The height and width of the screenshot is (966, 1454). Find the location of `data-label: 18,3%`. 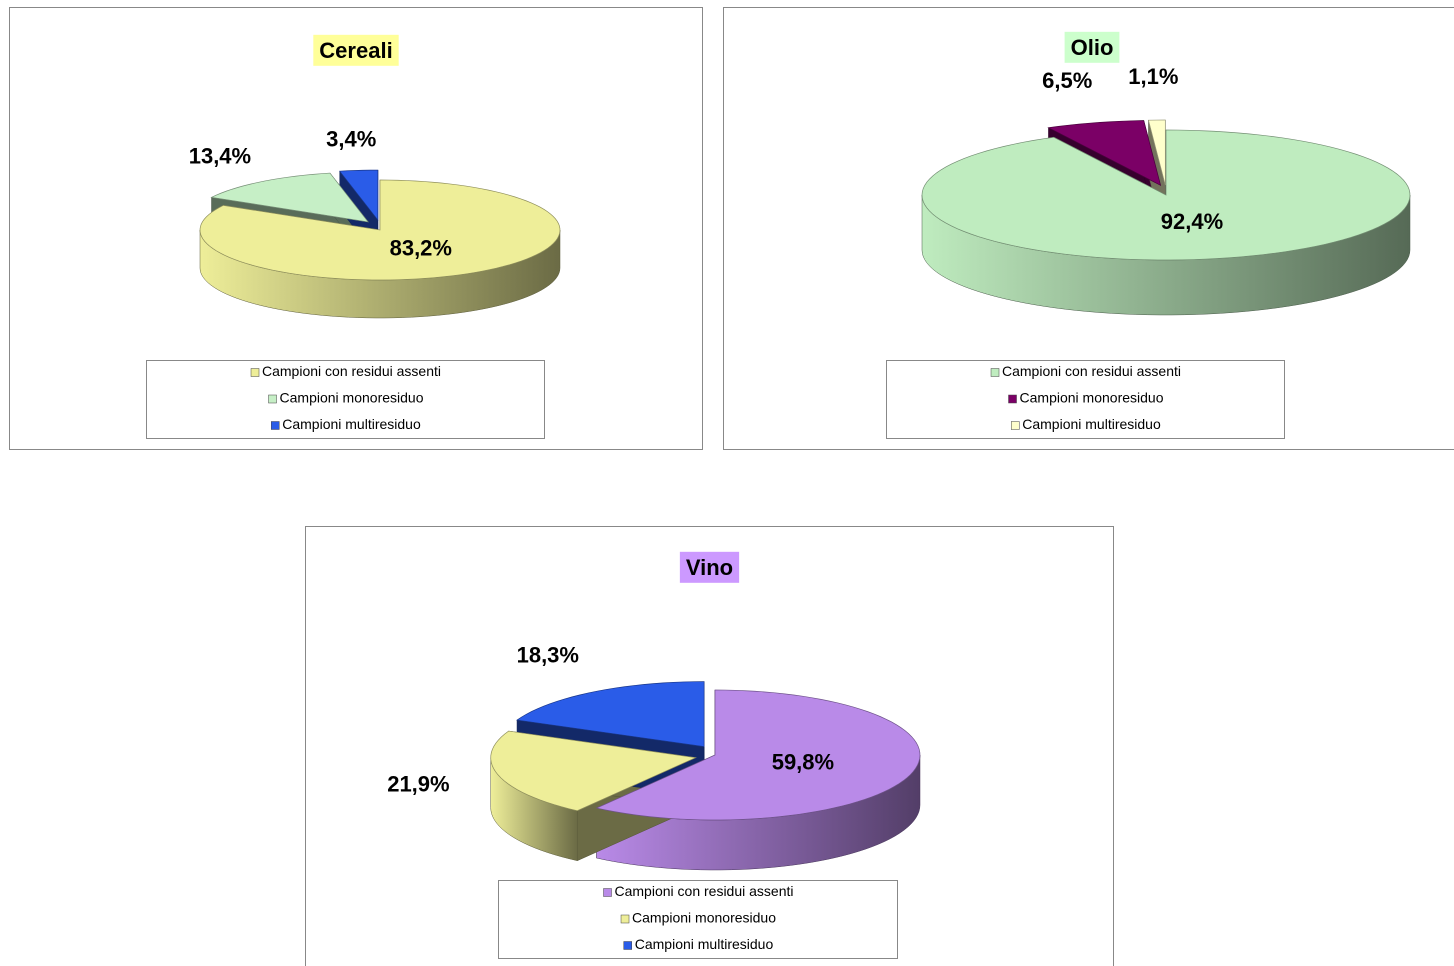

data-label: 18,3% is located at coordinates (548, 655).